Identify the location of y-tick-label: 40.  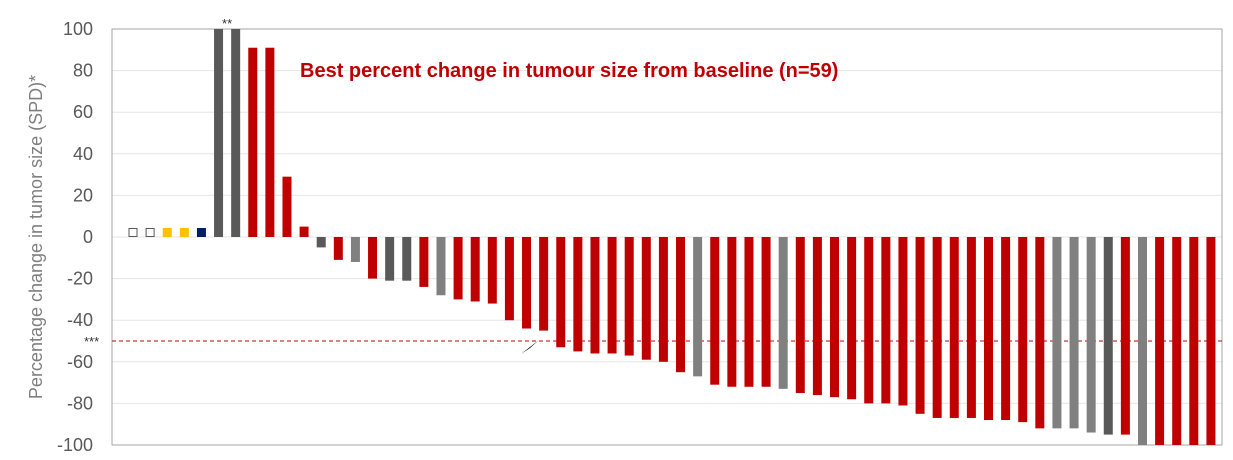
(83, 154).